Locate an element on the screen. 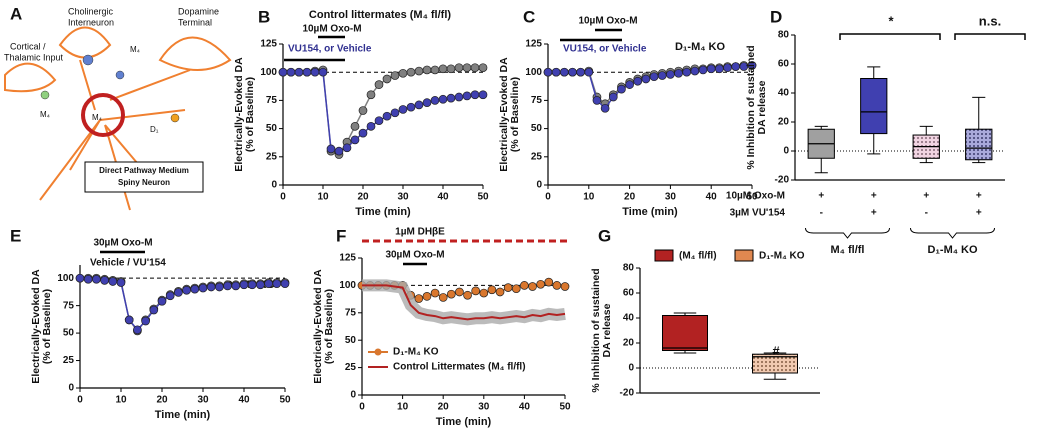 This screenshot has width=1050, height=431. box-pattern is located at coordinates (979, 144).